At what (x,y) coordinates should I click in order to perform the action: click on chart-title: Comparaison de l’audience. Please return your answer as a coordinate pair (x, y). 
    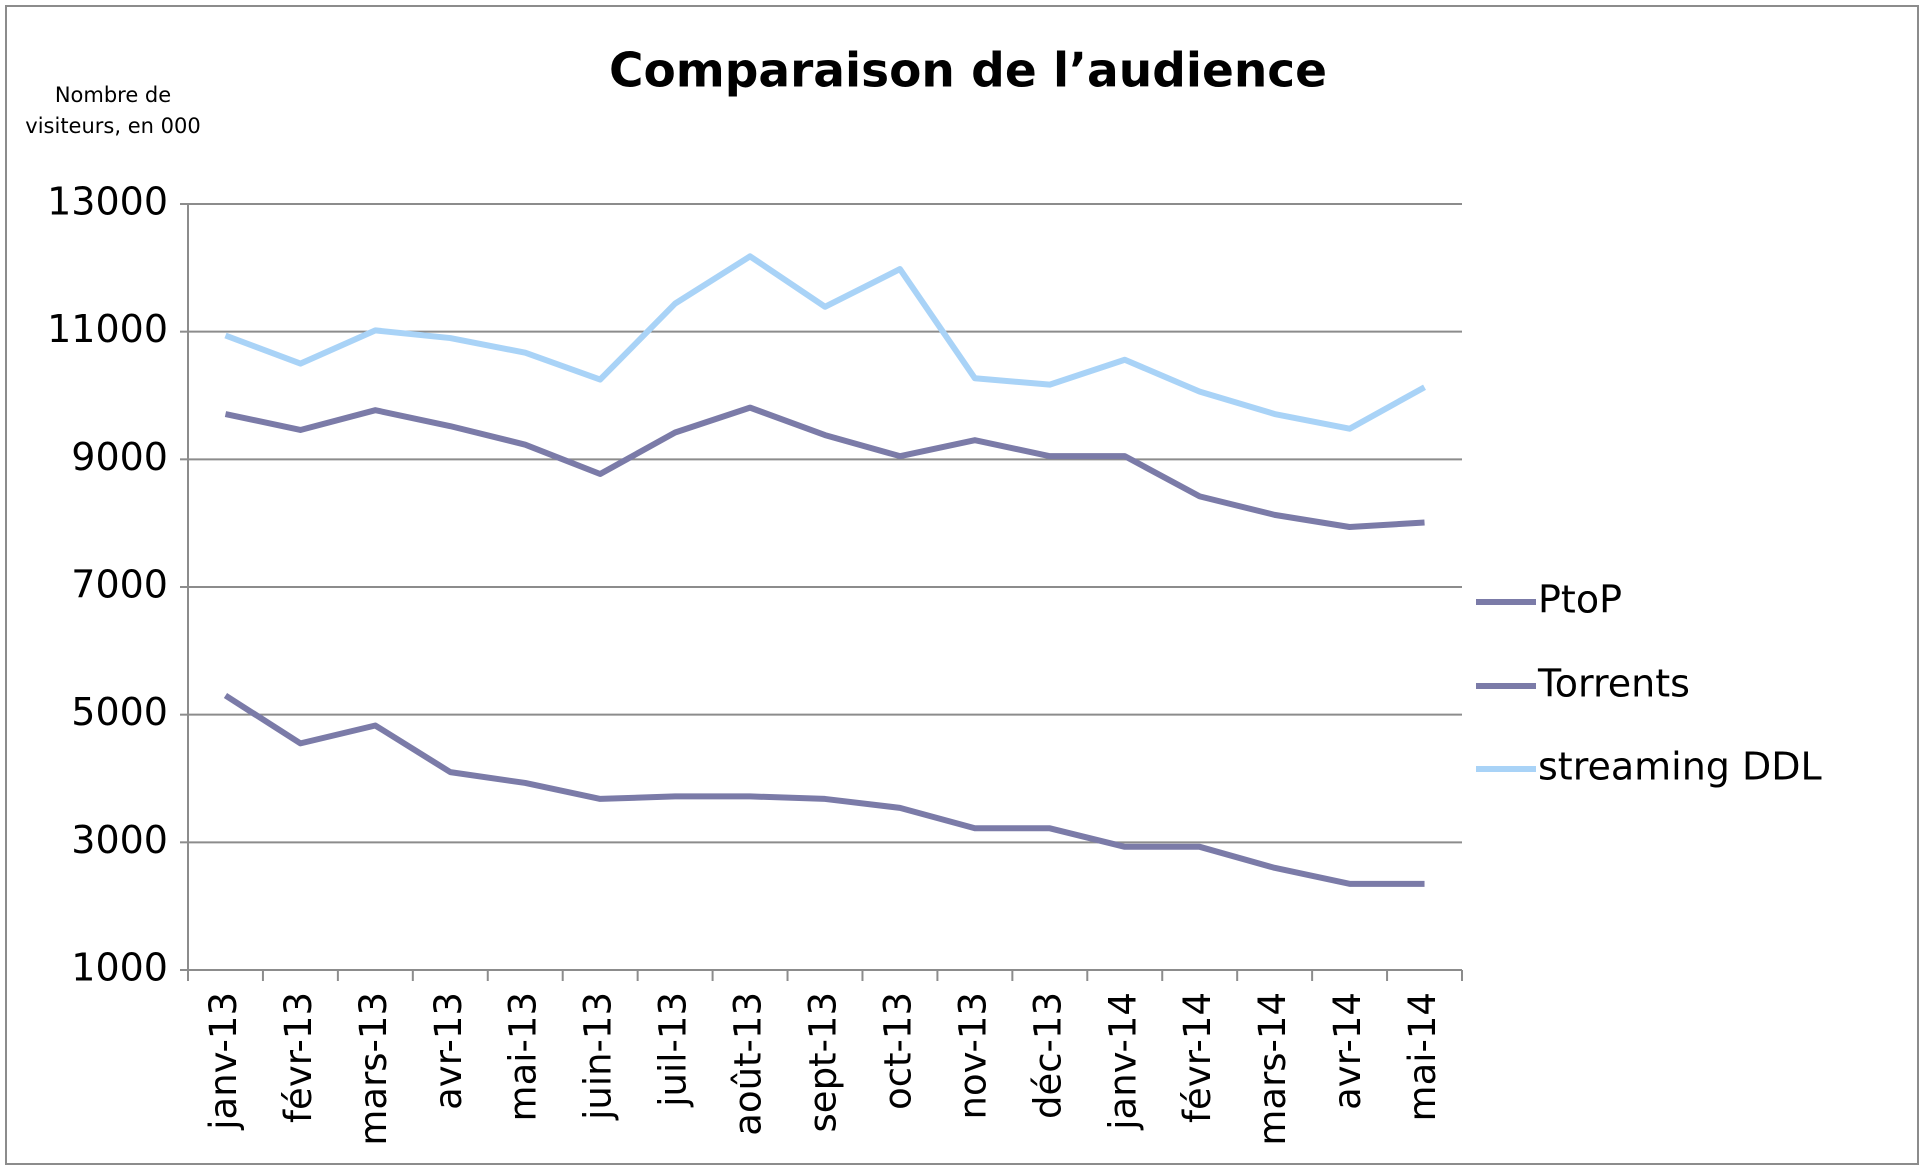
    Looking at the image, I should click on (968, 71).